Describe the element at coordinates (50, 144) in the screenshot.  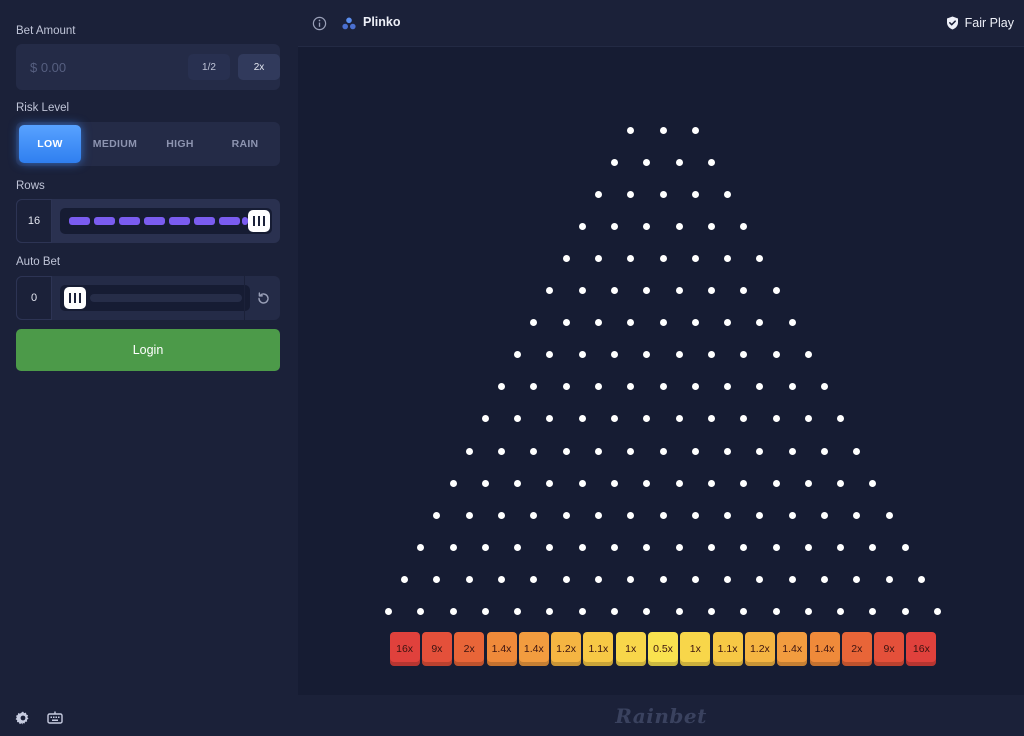
I see `risk-low-button: LOW` at that location.